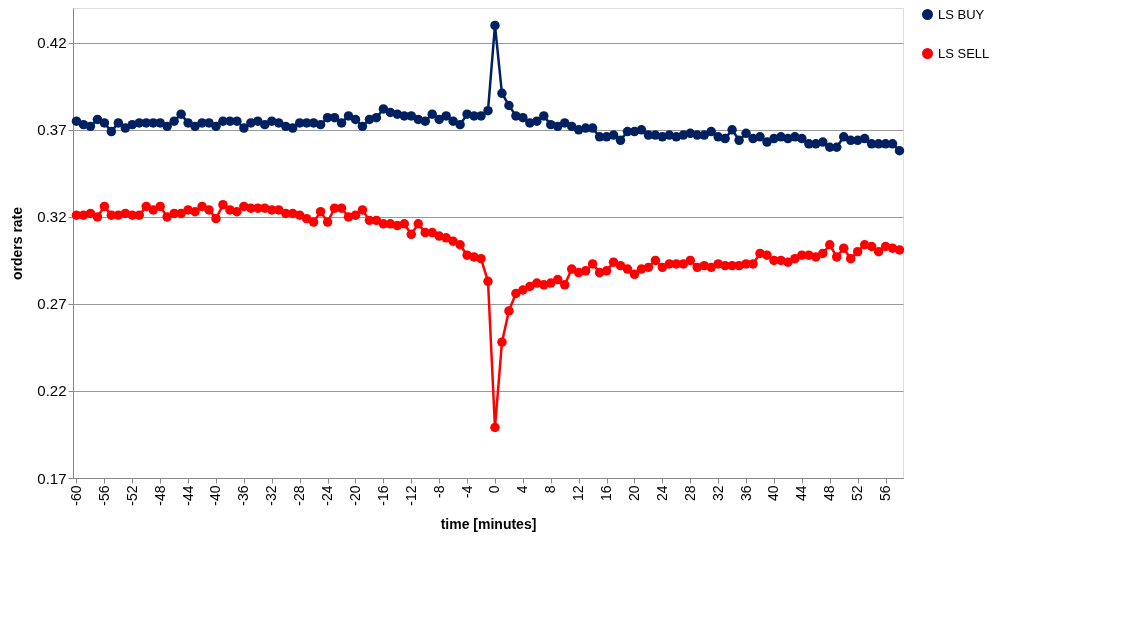  Describe the element at coordinates (52, 478) in the screenshot. I see `y-tick-label: 0.17` at that location.